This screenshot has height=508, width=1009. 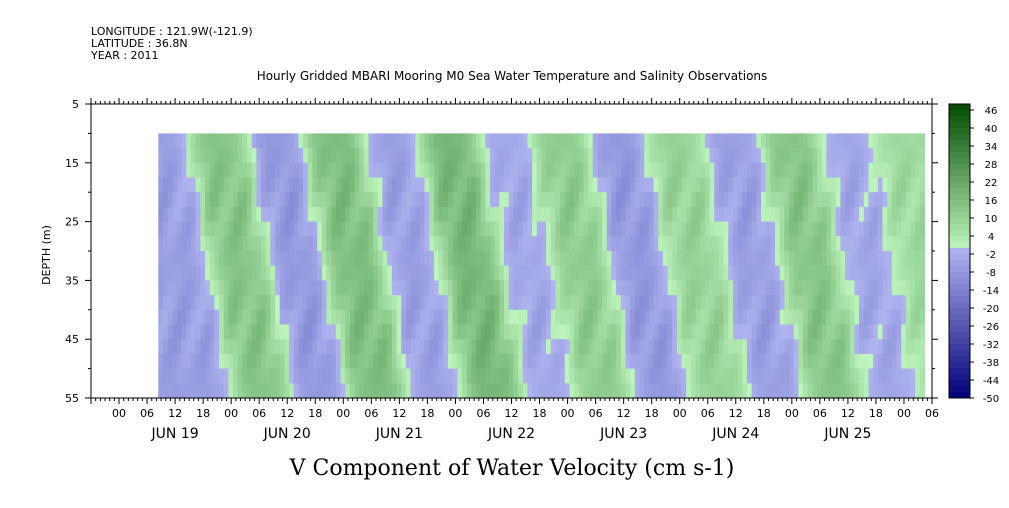 What do you see at coordinates (175, 413) in the screenshot?
I see `x-hour-label: 12` at bounding box center [175, 413].